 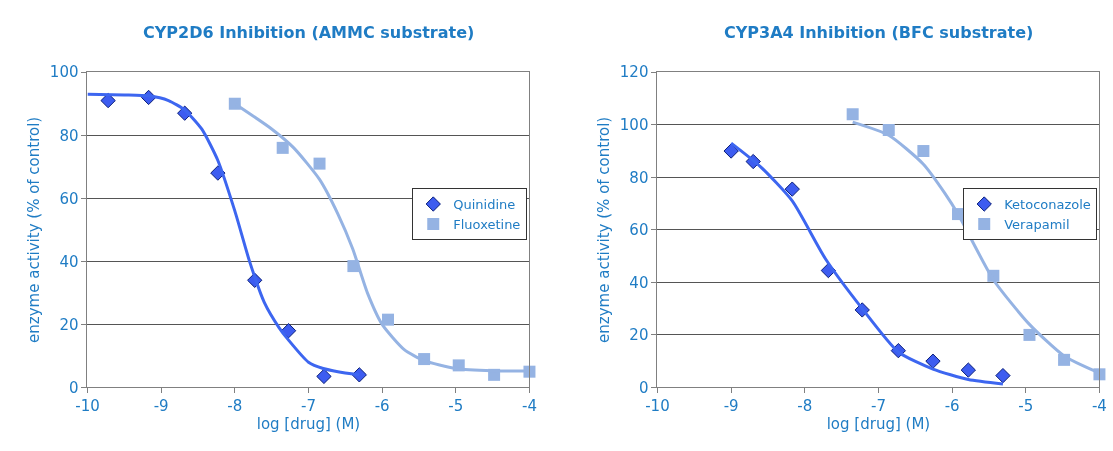 I want to click on legend-label: Quinidine, so click(x=484, y=205).